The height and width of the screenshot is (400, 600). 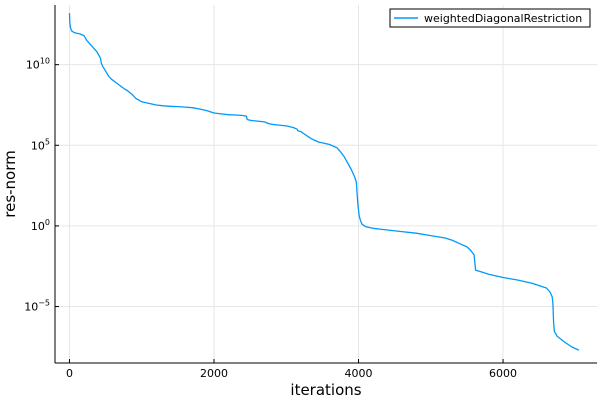 I want to click on x-tick-label: 6000, so click(x=503, y=373).